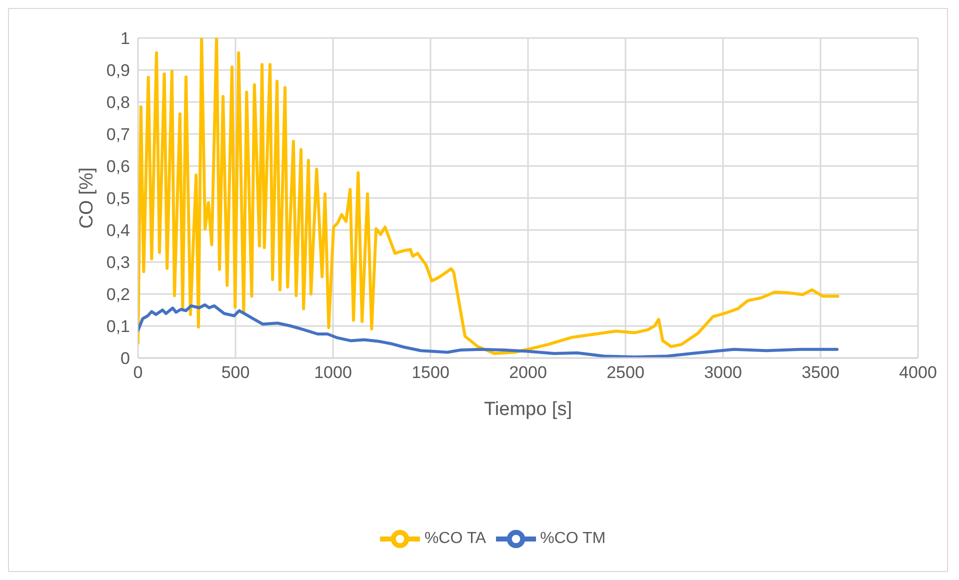 Image resolution: width=959 pixels, height=580 pixels. Describe the element at coordinates (118, 198) in the screenshot. I see `y-tick-label: 0,5` at that location.